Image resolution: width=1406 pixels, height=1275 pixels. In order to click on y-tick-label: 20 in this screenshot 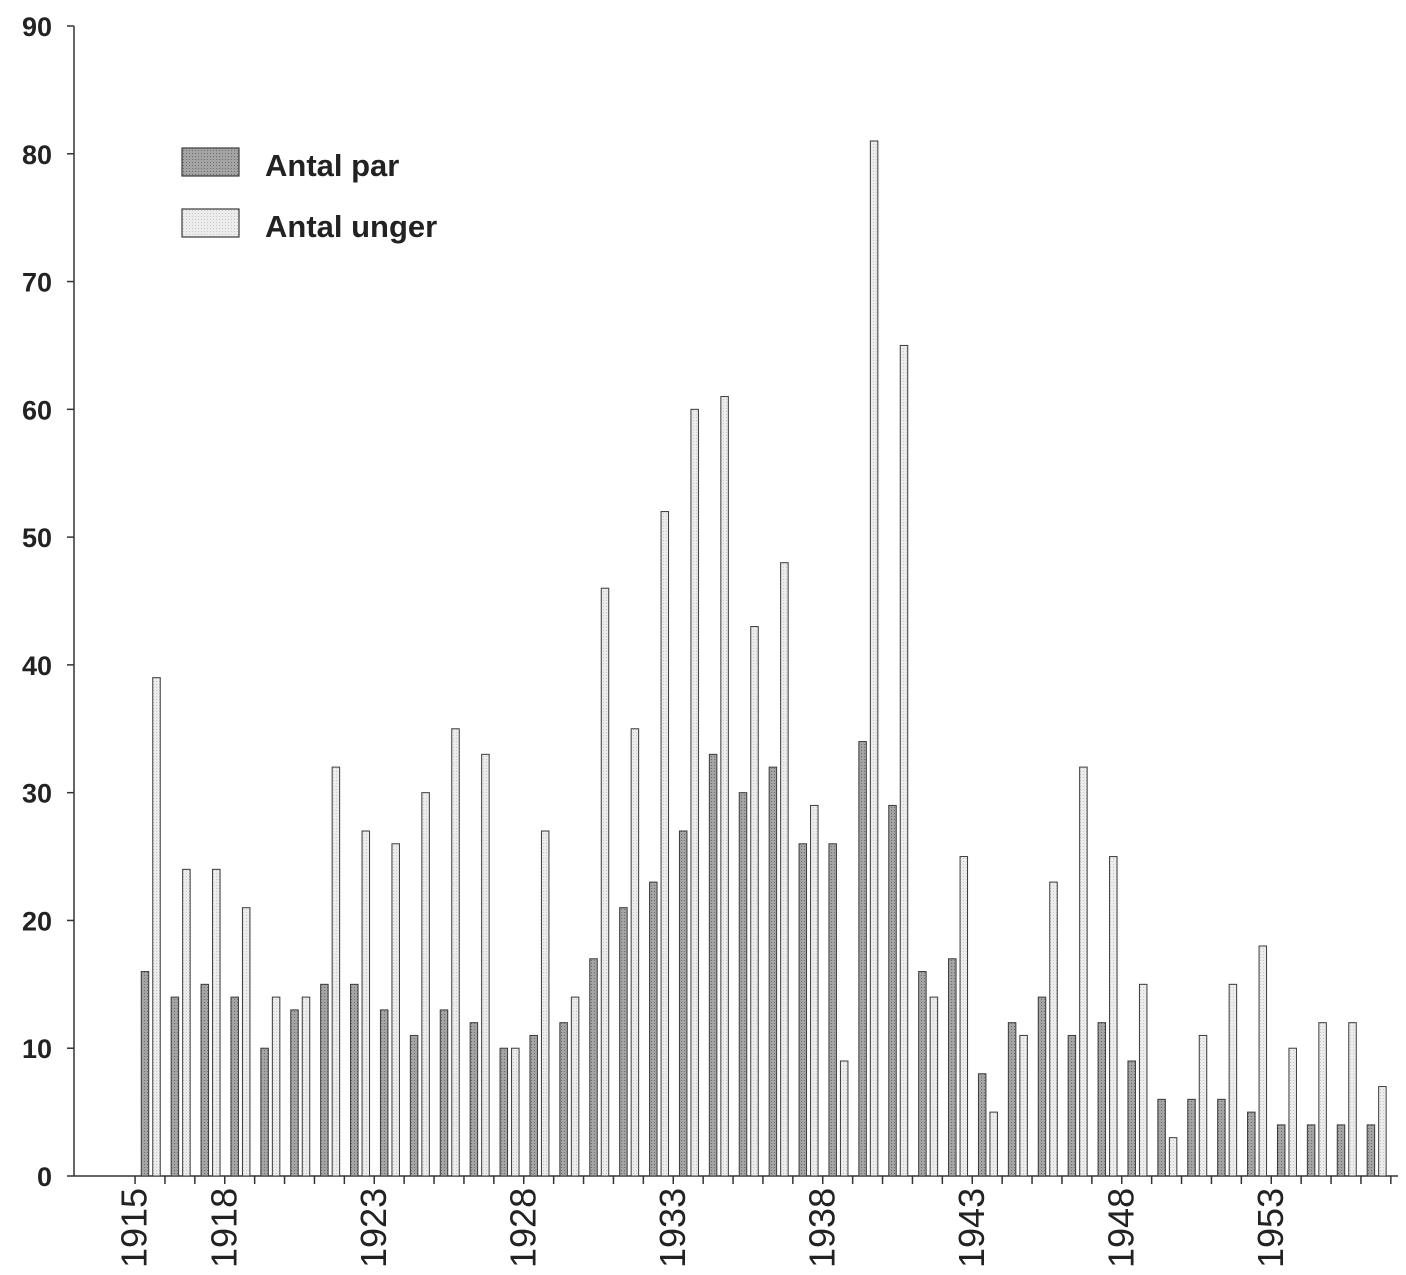, I will do `click(37, 921)`.